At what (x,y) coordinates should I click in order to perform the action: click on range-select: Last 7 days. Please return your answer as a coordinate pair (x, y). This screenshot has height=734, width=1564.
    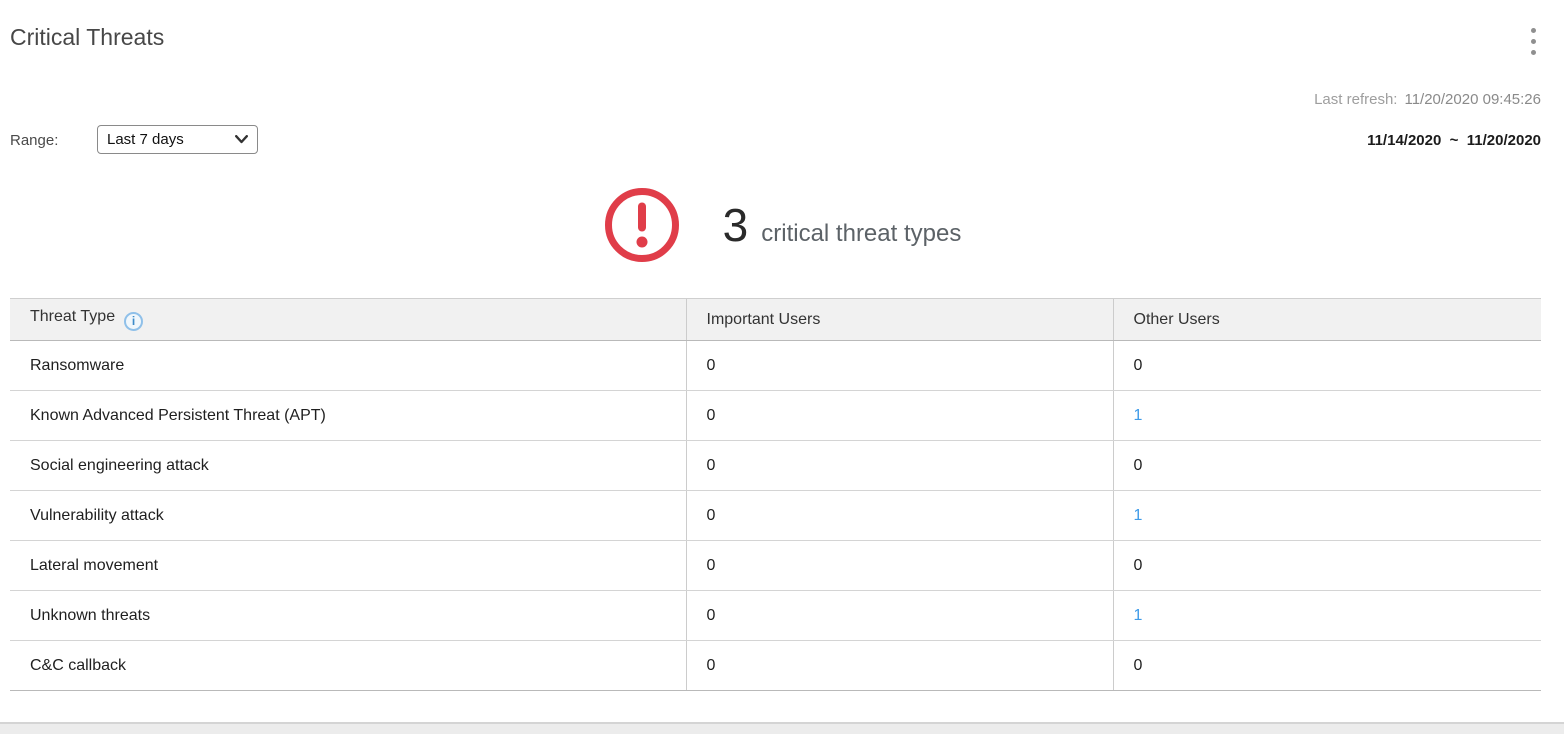
    Looking at the image, I should click on (177, 139).